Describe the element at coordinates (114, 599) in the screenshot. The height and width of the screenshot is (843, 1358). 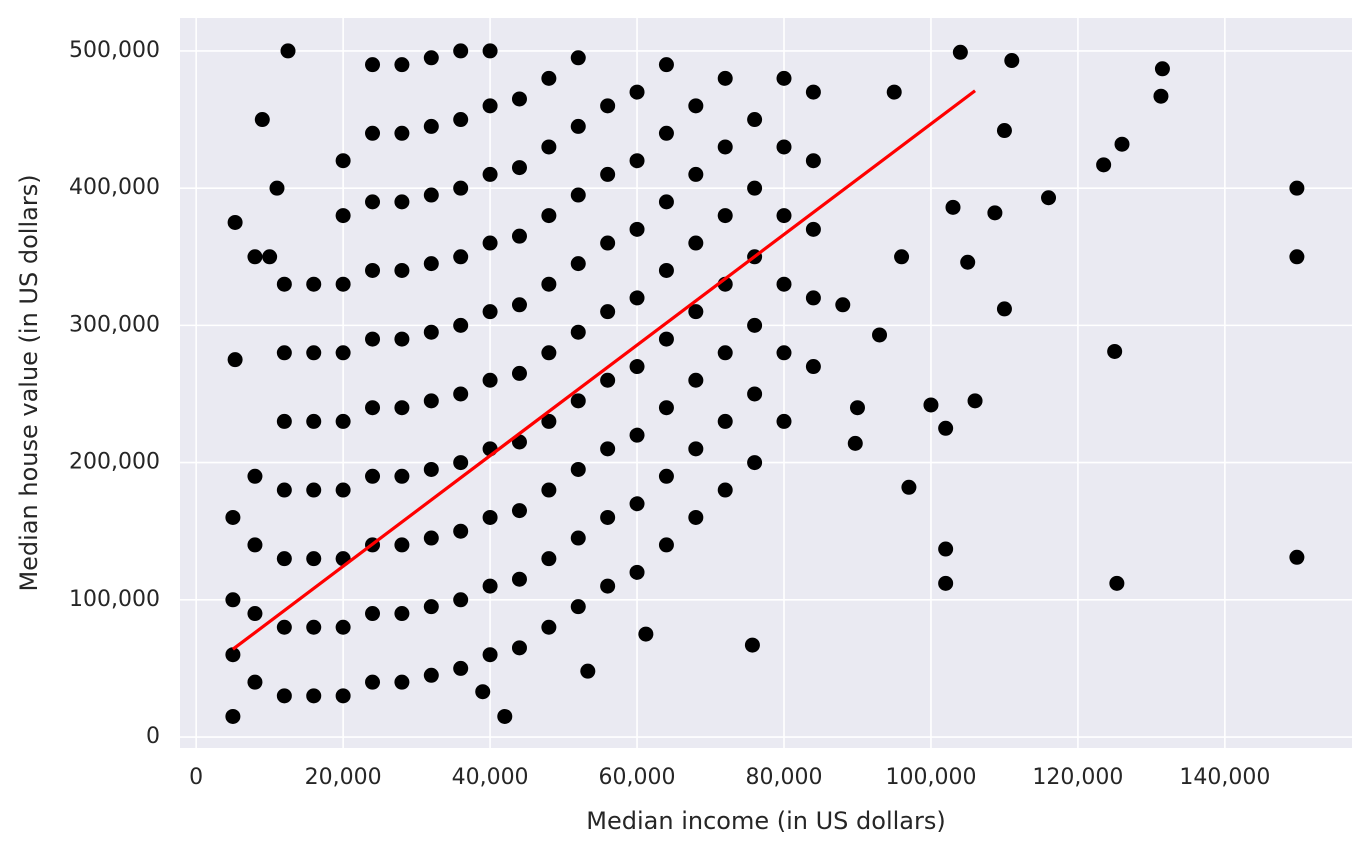
I see `y-tick-label: 100,000` at that location.